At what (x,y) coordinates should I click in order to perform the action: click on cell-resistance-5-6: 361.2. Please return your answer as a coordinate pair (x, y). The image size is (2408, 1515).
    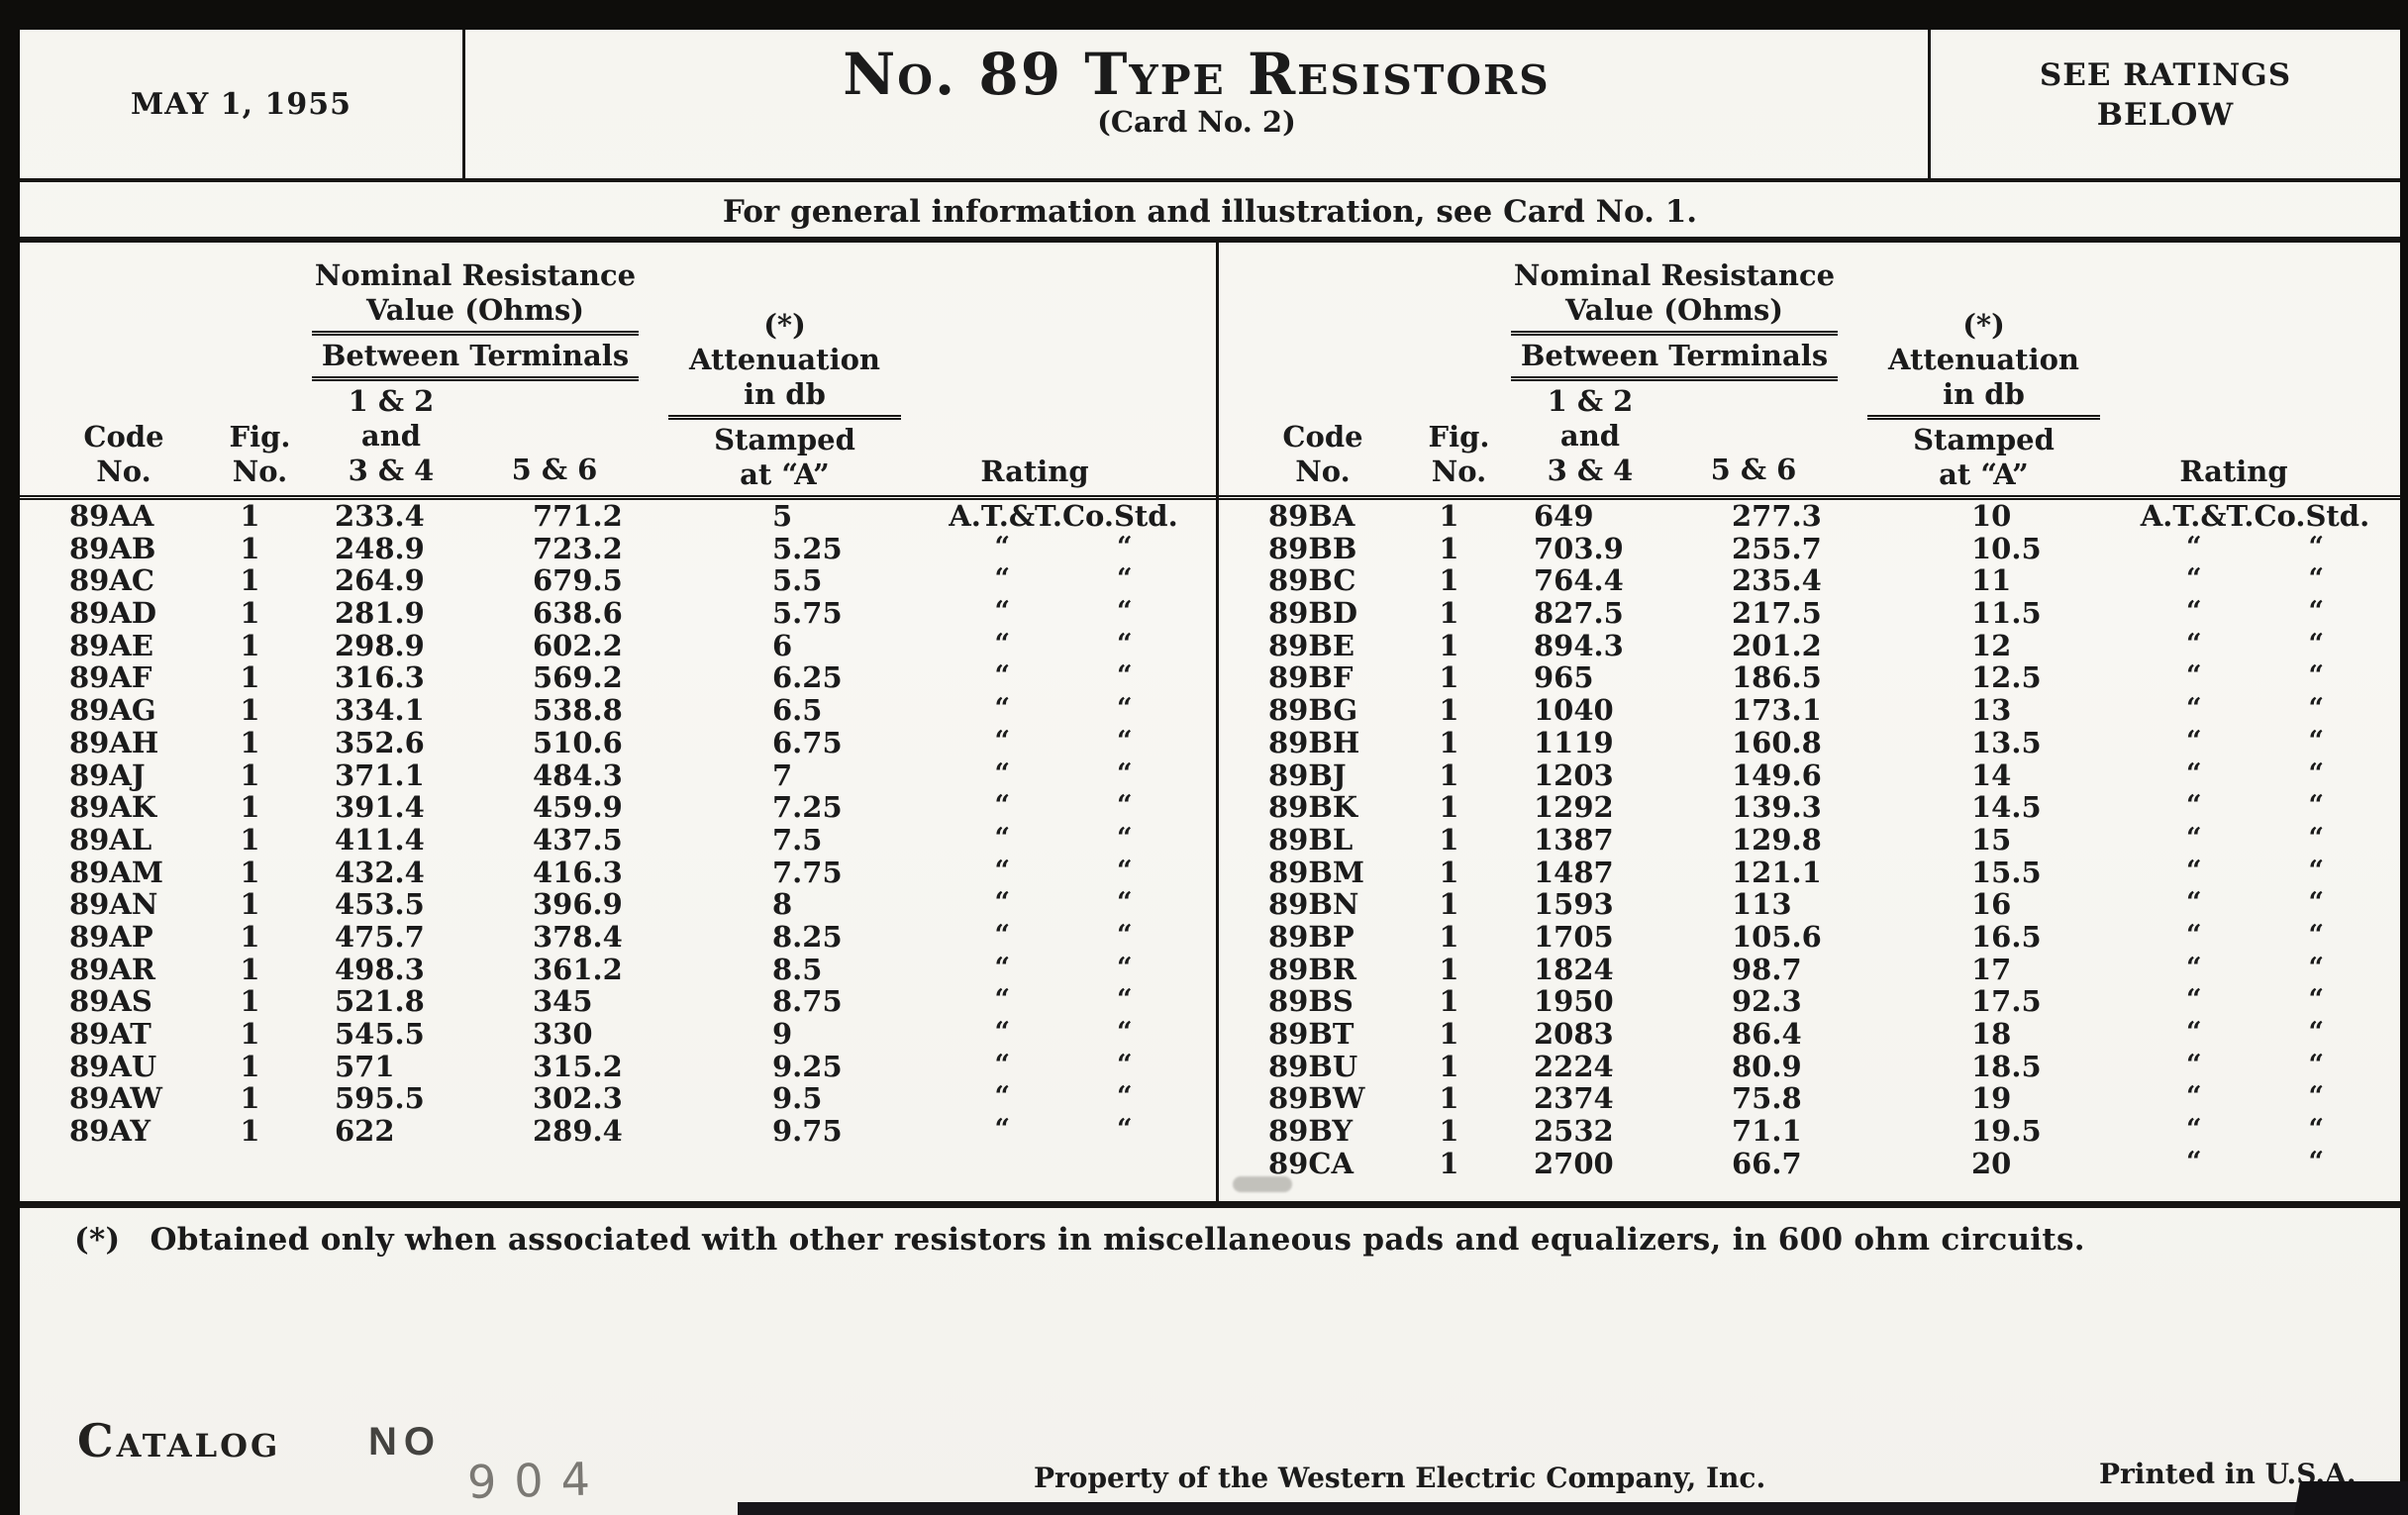
    Looking at the image, I should click on (578, 969).